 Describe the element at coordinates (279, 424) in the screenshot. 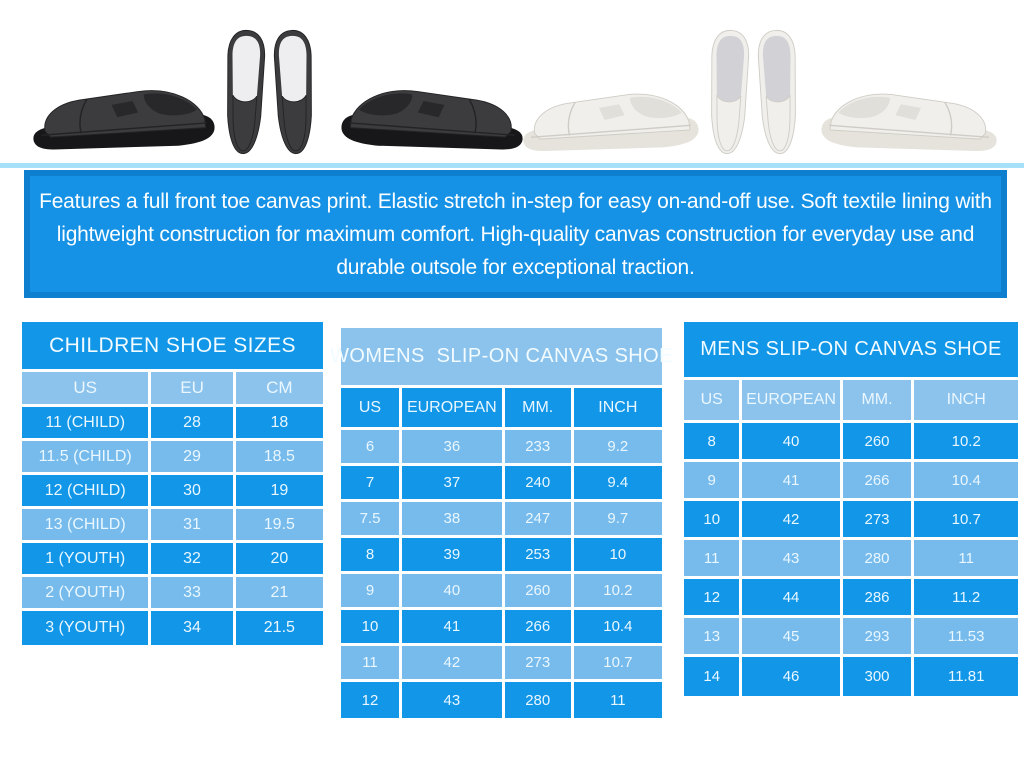

I see `table-cell: 18` at that location.